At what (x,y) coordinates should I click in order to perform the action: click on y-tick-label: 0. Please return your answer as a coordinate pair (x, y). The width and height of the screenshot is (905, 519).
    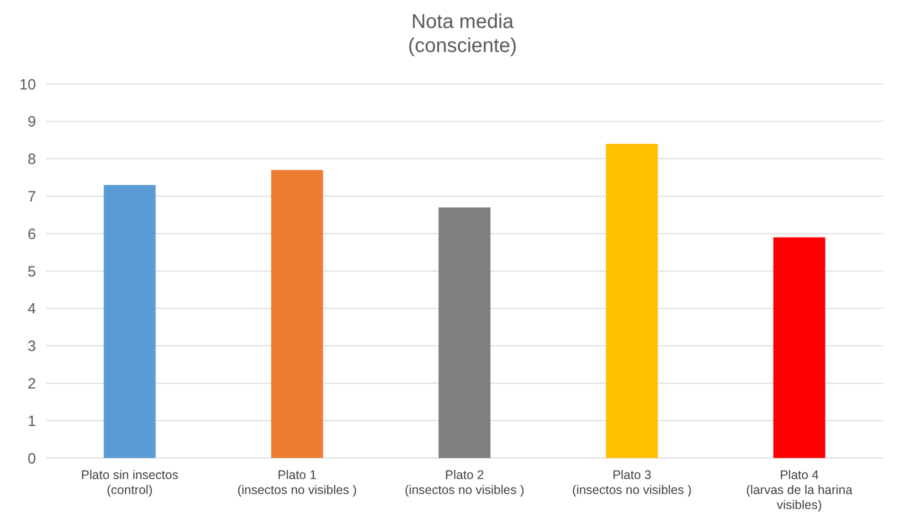
    Looking at the image, I should click on (32, 459).